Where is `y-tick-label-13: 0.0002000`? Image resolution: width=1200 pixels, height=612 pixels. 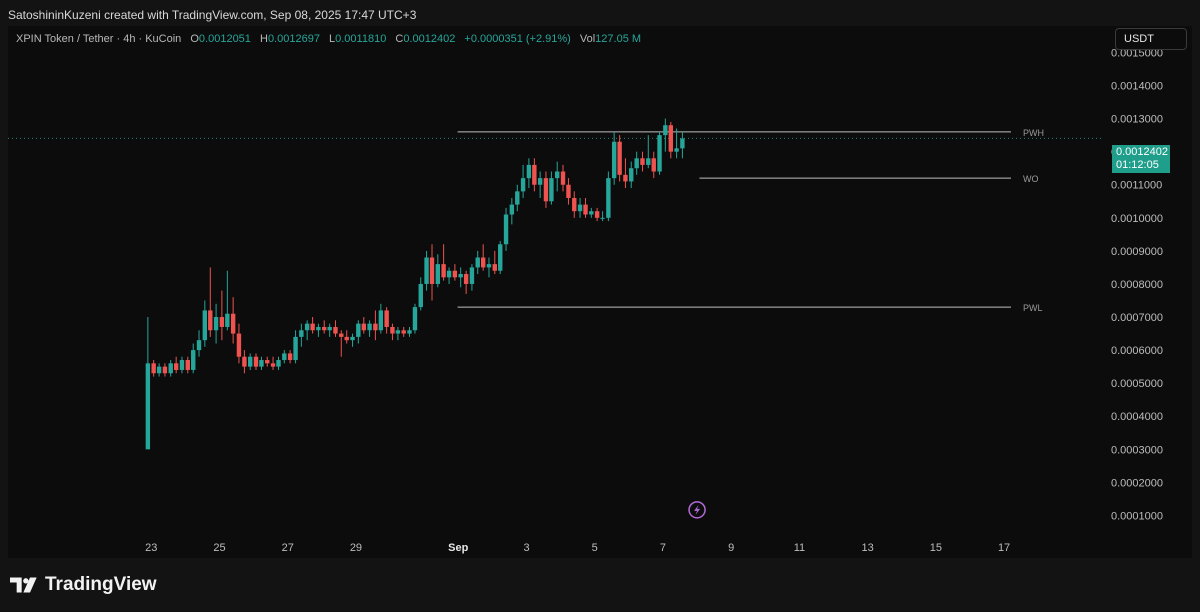 y-tick-label-13: 0.0002000 is located at coordinates (1137, 483).